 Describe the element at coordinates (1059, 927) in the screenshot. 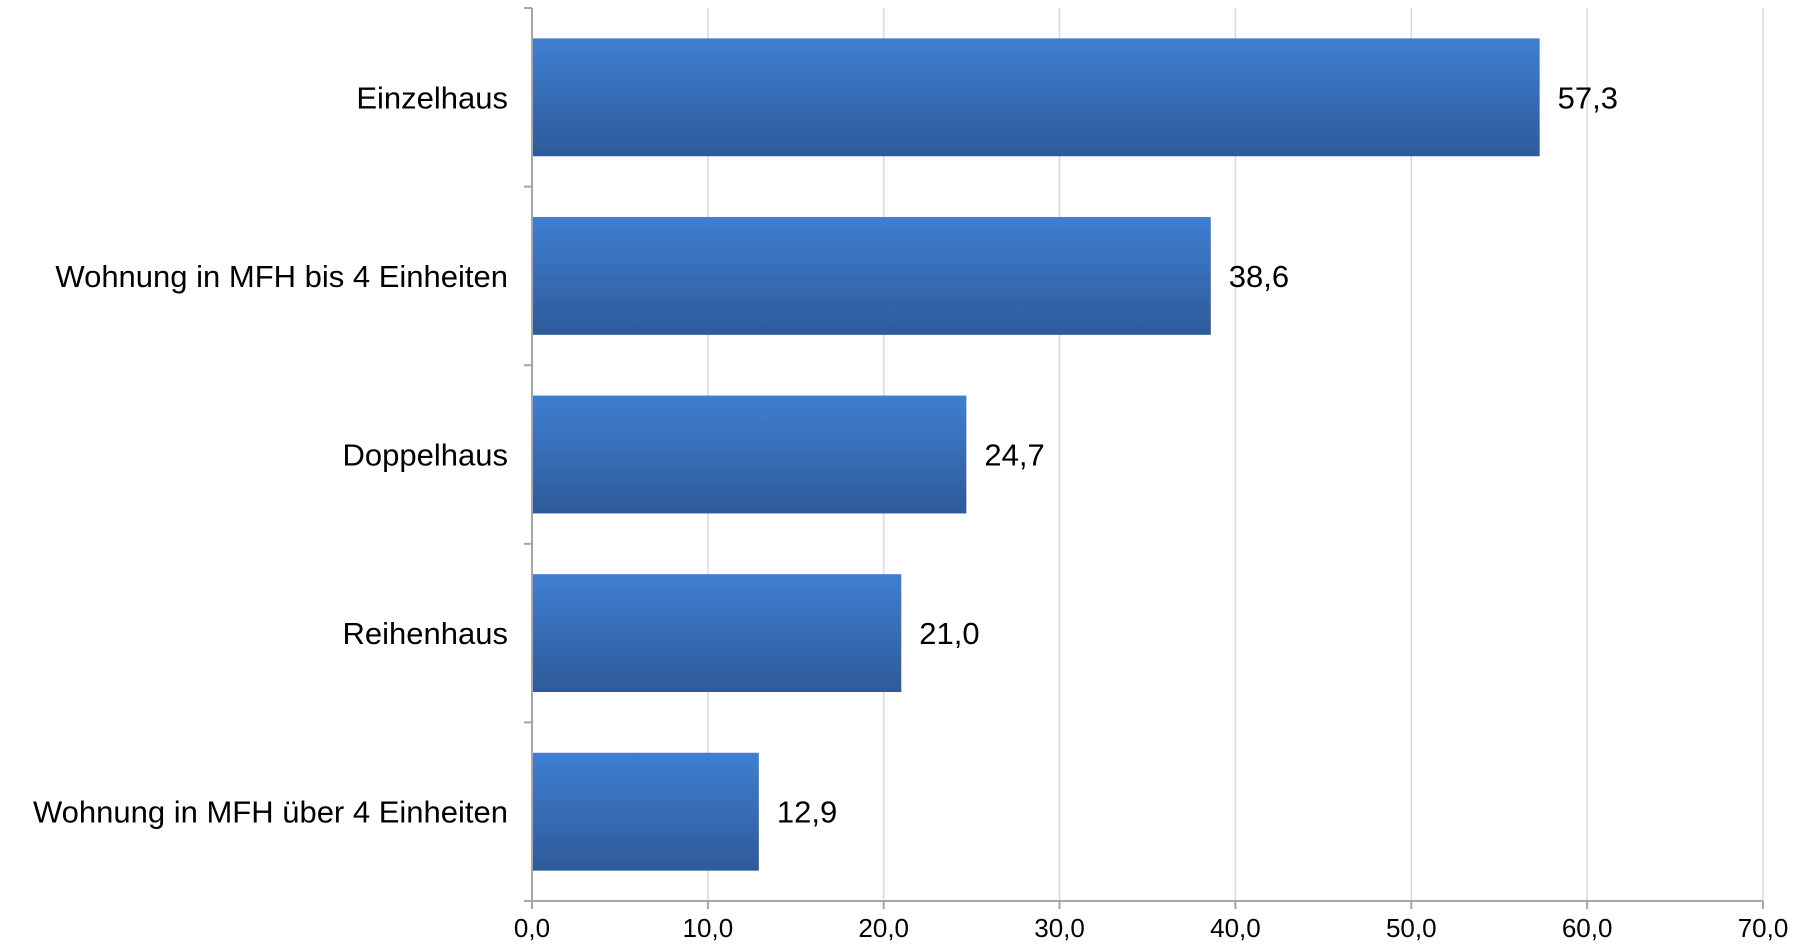

I see `x-tick-label-3: 30,0` at that location.